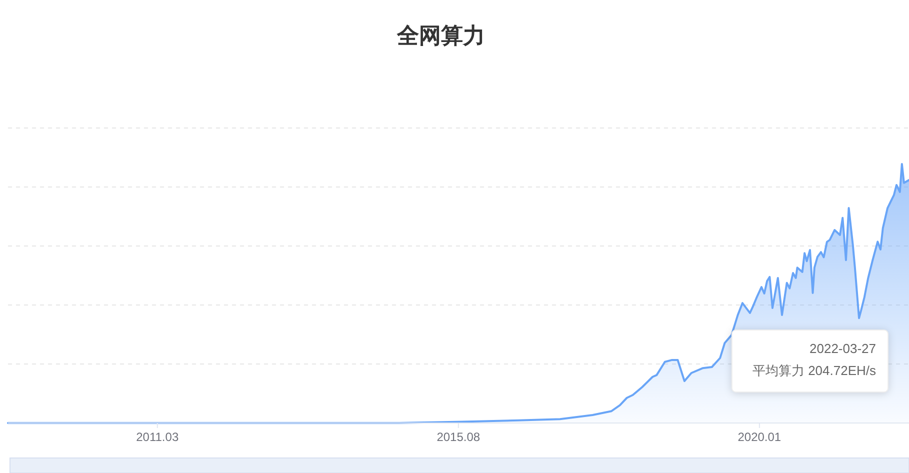 This screenshot has width=909, height=473. I want to click on x-tick-label: 2015.08, so click(458, 437).